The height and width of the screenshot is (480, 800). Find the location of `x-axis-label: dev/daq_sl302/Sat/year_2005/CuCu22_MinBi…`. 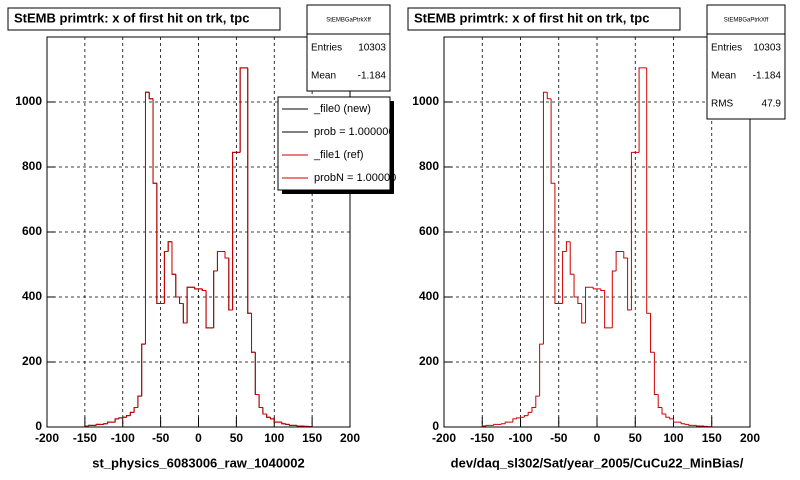

x-axis-label: dev/daq_sl302/Sat/year_2005/CuCu22_MinBi… is located at coordinates (597, 462).